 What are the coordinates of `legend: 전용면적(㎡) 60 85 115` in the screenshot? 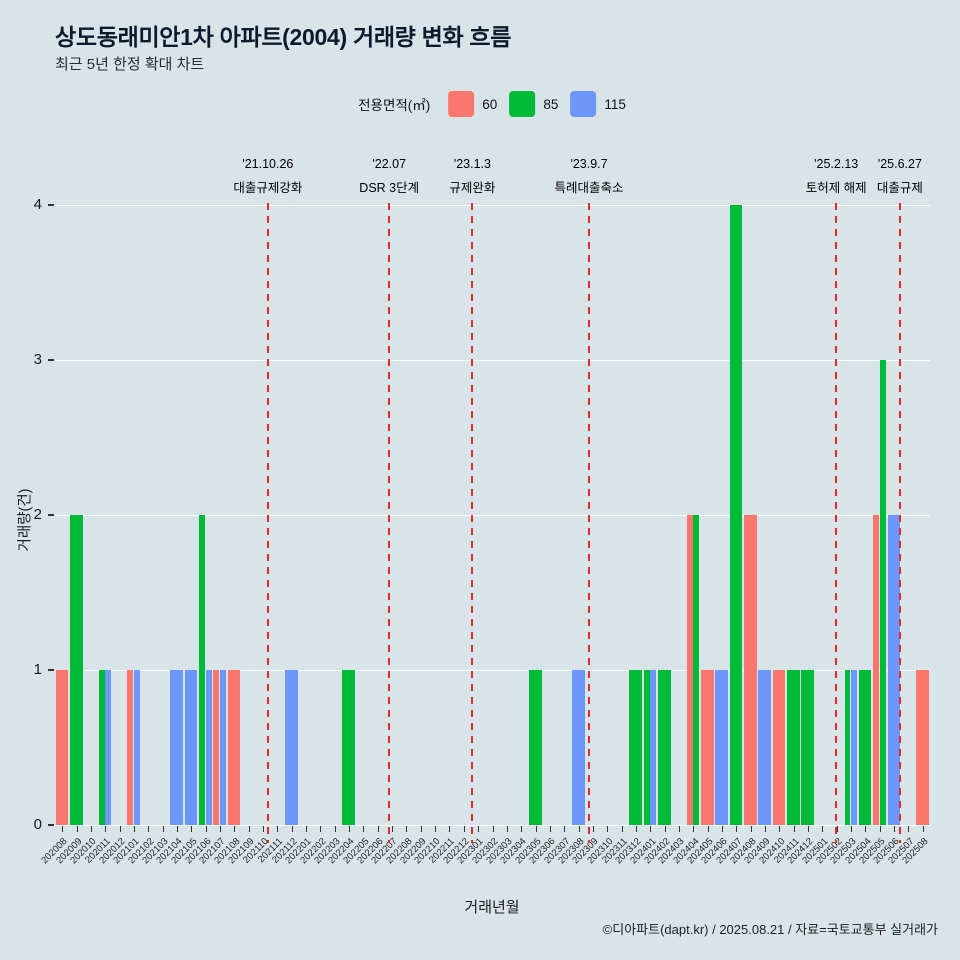 It's located at (492, 104).